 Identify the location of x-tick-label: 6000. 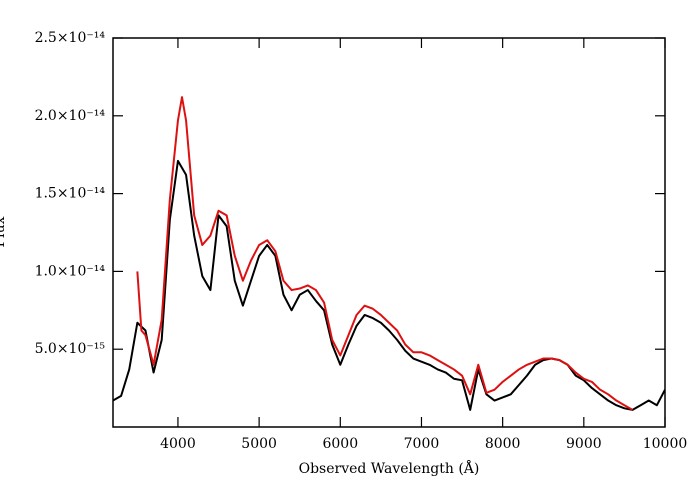
(340, 444).